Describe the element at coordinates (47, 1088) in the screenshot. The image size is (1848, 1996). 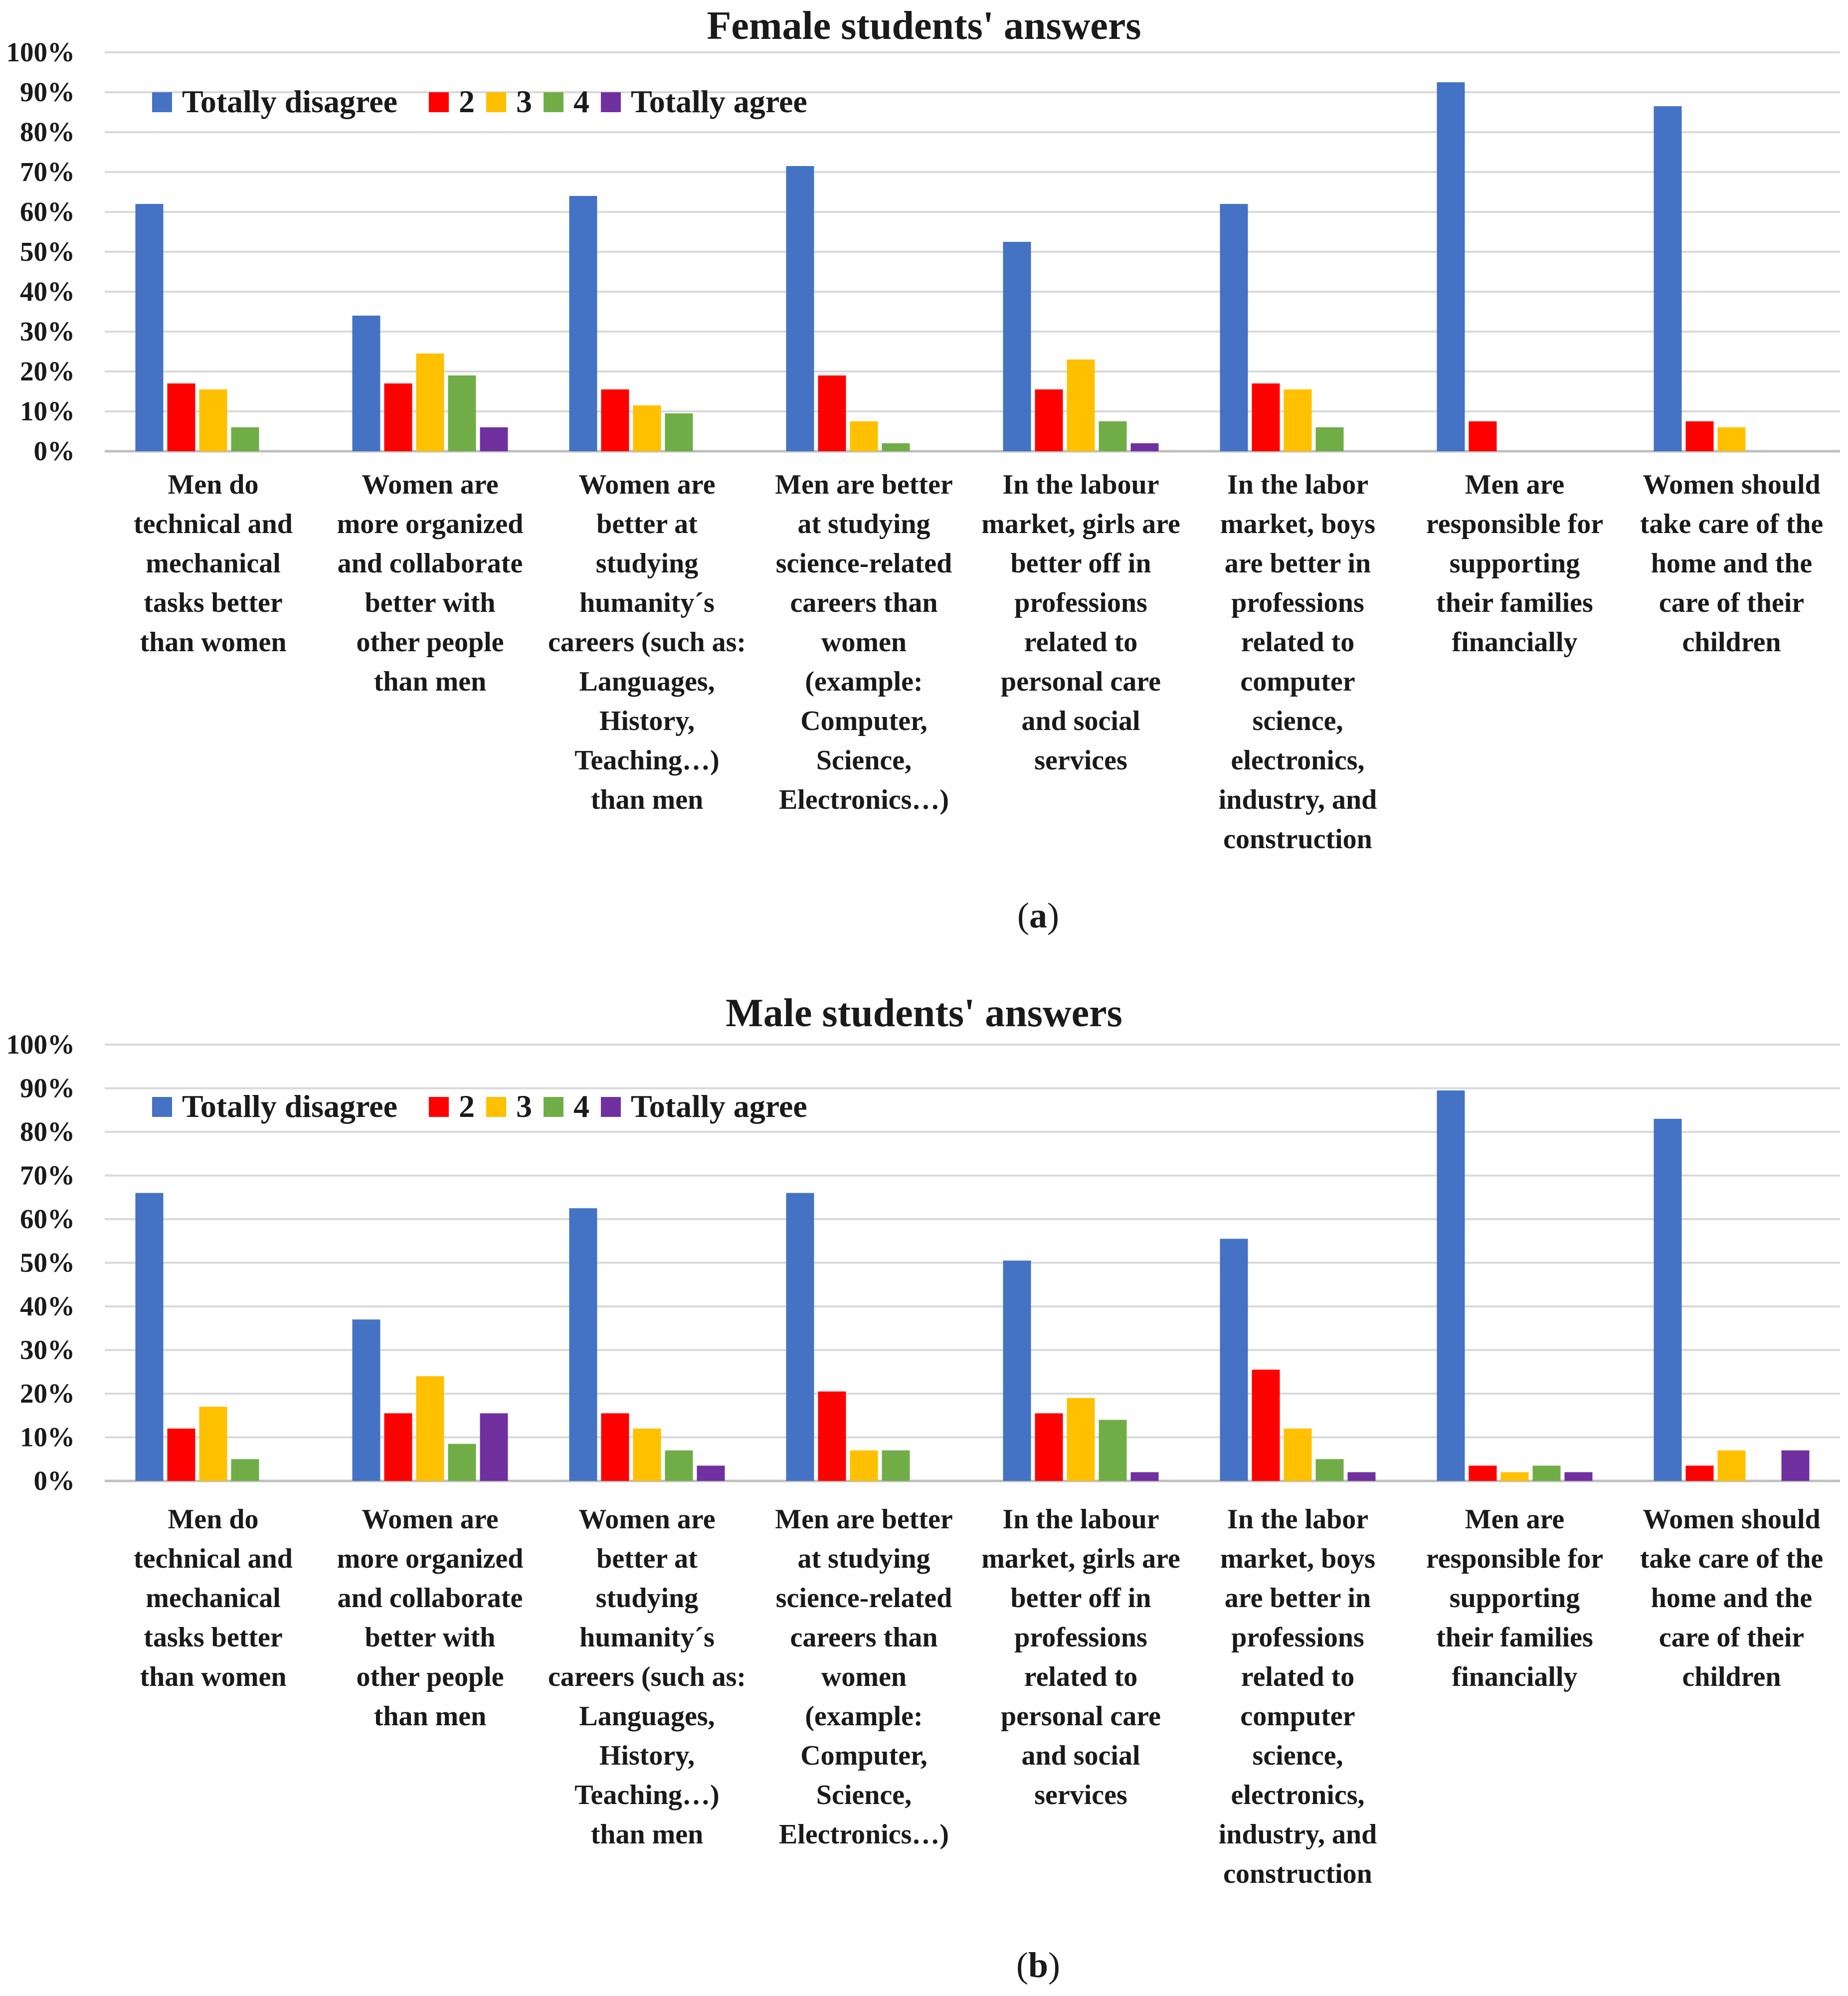
I see `y-tick-label: 90%` at that location.